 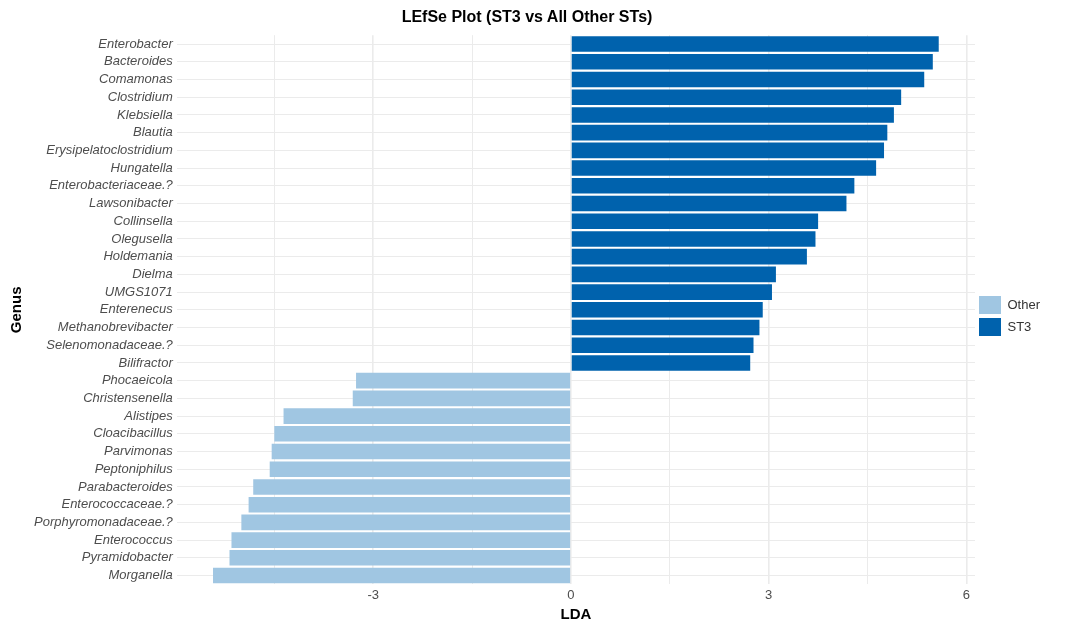 What do you see at coordinates (103, 521) in the screenshot?
I see `y-tick-label: Porphyromonadaceae.?` at bounding box center [103, 521].